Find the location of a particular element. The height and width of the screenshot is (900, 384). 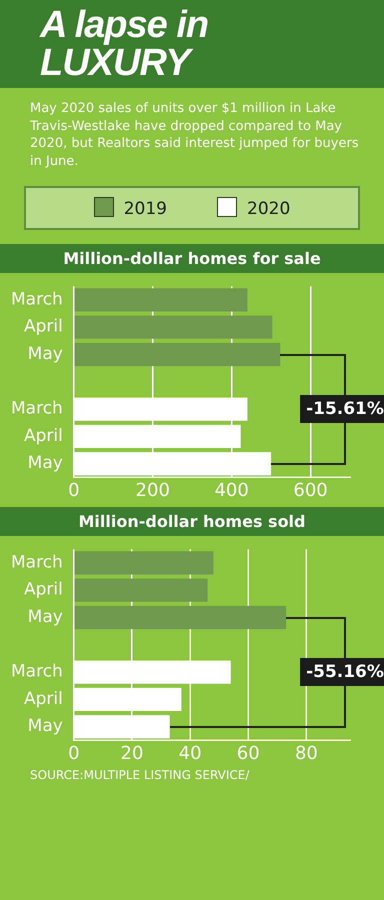

source-note: SOURCE:MULTIPLE LISTING SERVICE/ is located at coordinates (139, 776).